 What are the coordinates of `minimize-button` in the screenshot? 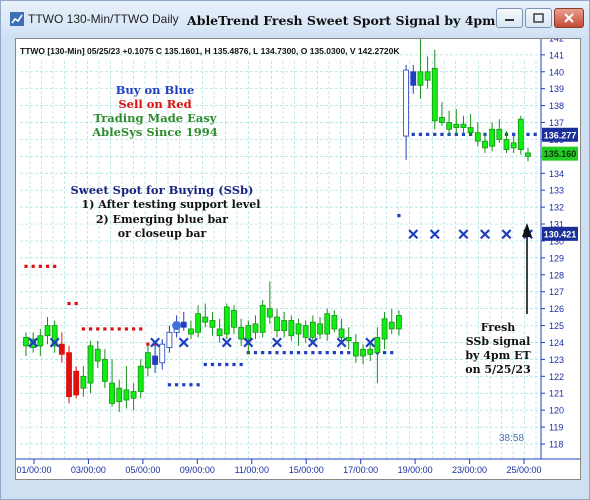 It's located at (509, 18).